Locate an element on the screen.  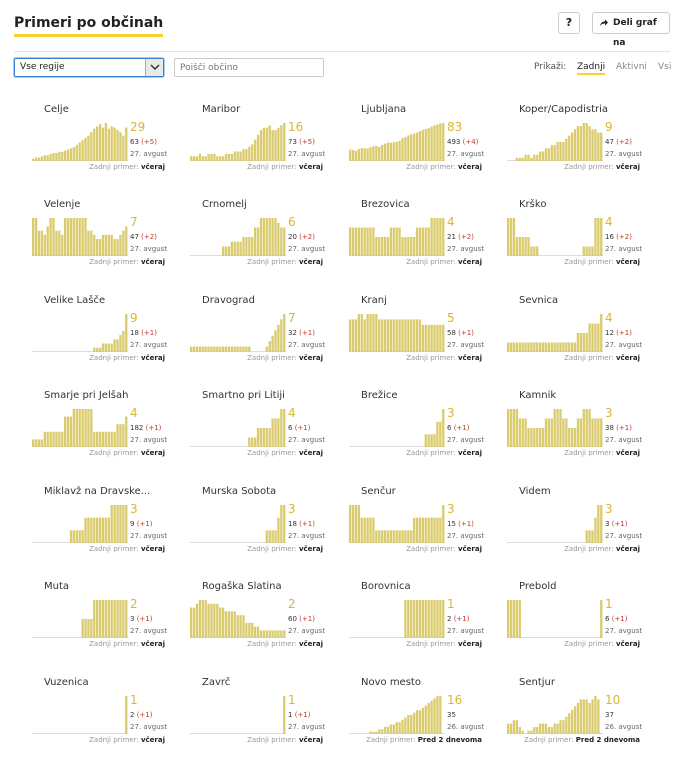
municipality-name: Šmartno pri Litiji is located at coordinates (243, 395).